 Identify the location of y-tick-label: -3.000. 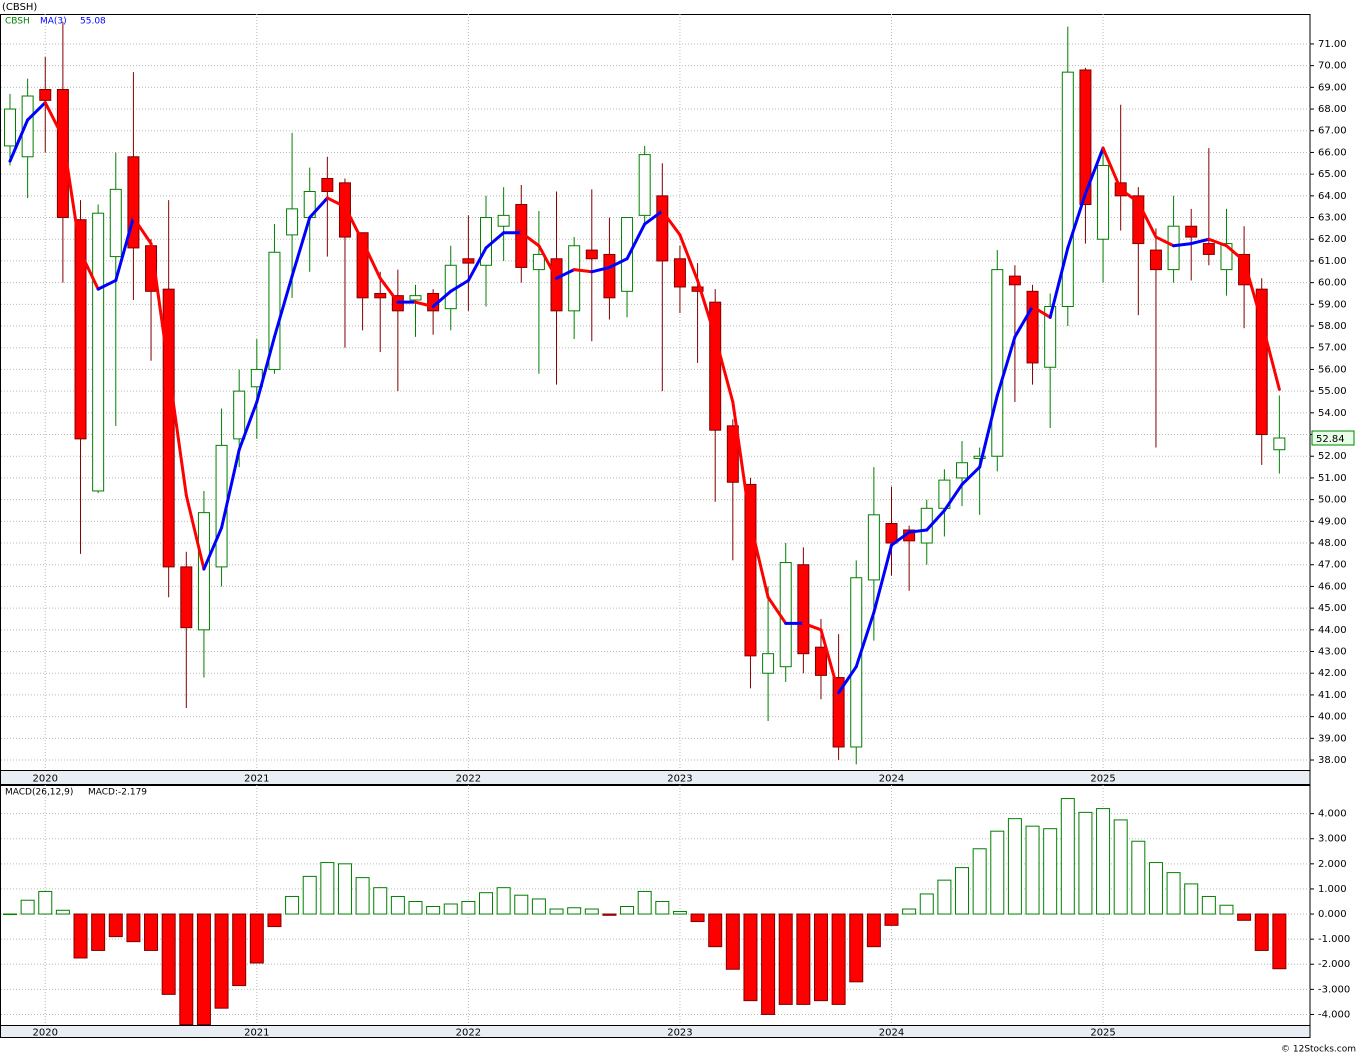
(1334, 989).